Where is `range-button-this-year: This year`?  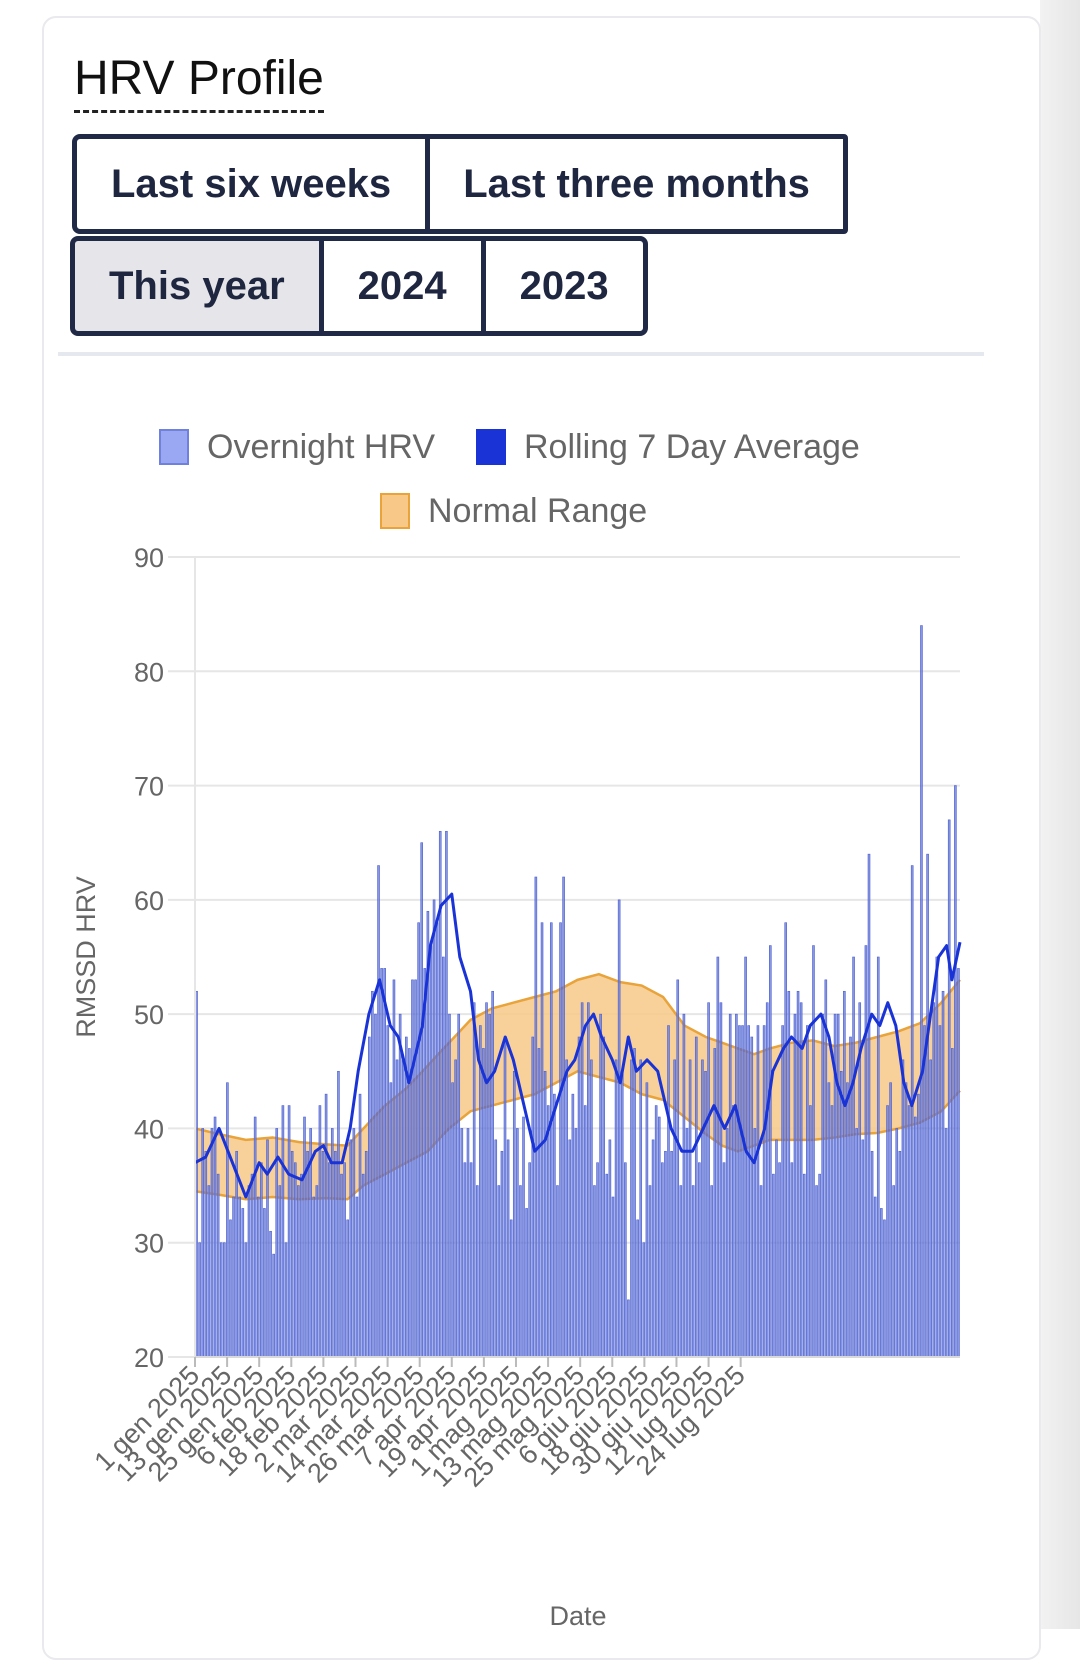
range-button-this-year: This year is located at coordinates (197, 286).